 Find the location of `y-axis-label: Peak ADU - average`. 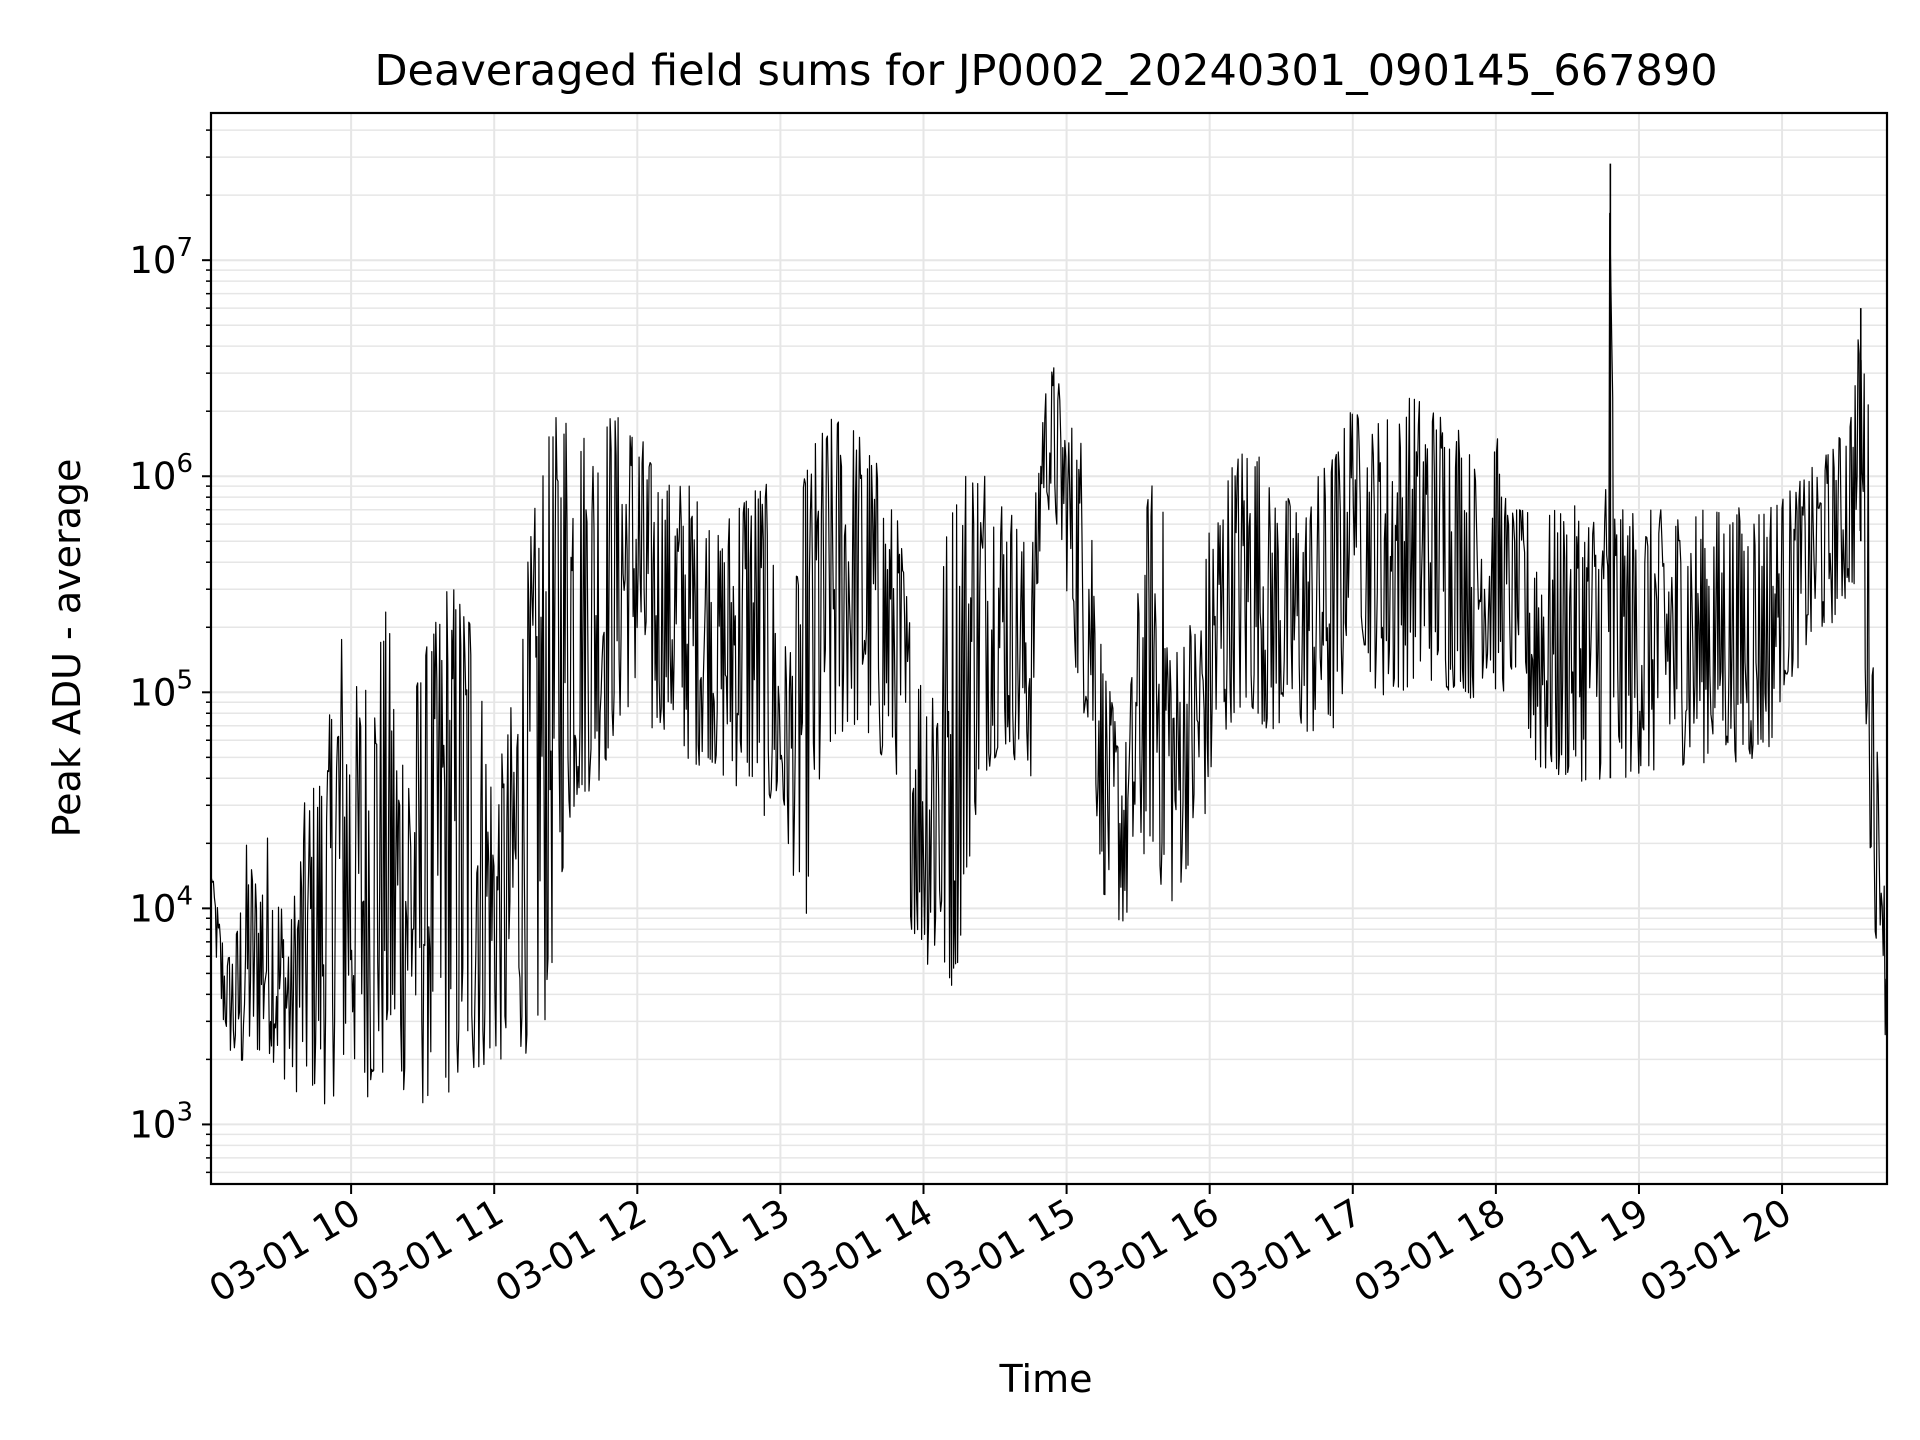

y-axis-label: Peak ADU - average is located at coordinates (67, 648).